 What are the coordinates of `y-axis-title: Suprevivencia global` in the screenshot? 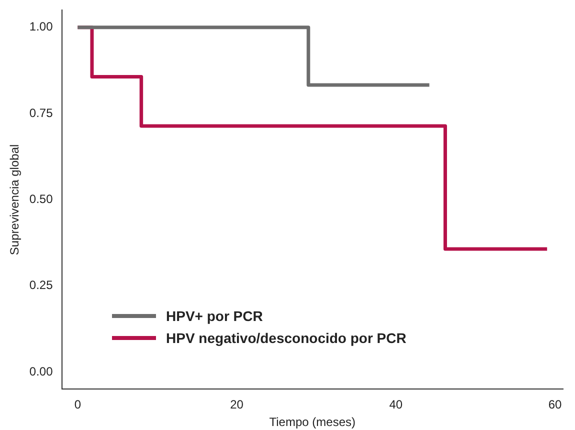 It's located at (15, 200).